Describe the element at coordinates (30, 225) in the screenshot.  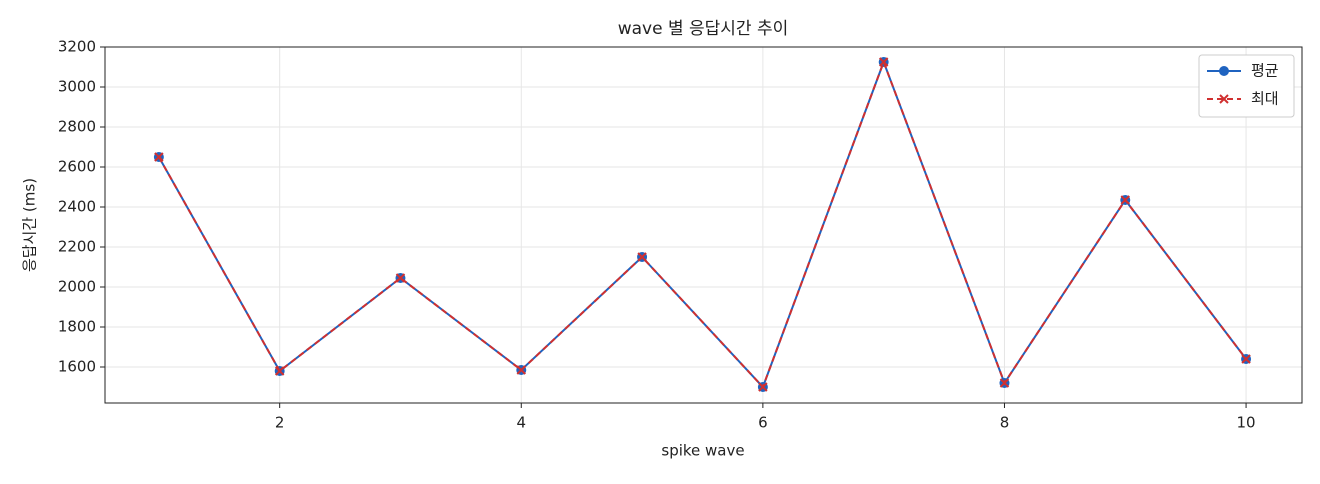
I see `y-axis-label: 응답시간 (ms)` at that location.